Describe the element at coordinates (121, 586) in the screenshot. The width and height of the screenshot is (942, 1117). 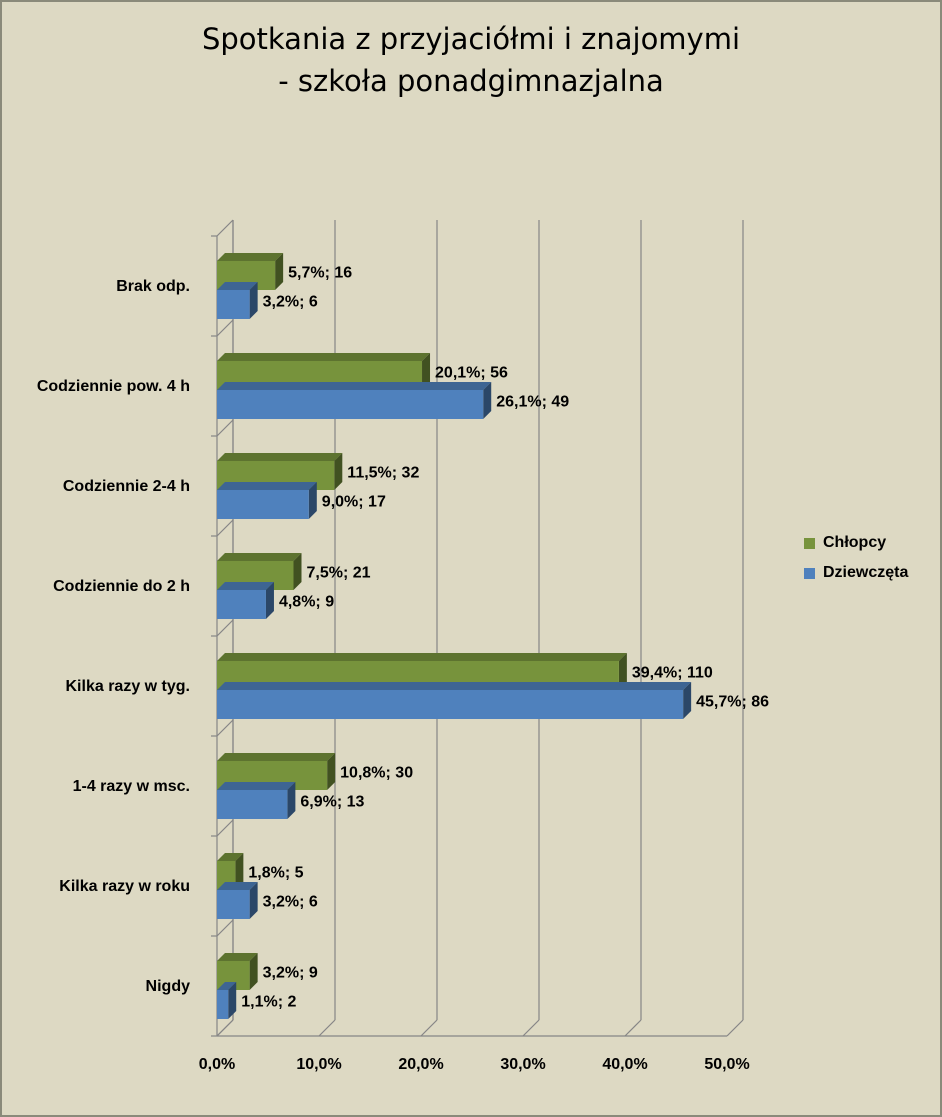
I see `category-label: Codziennie do 2 h` at that location.